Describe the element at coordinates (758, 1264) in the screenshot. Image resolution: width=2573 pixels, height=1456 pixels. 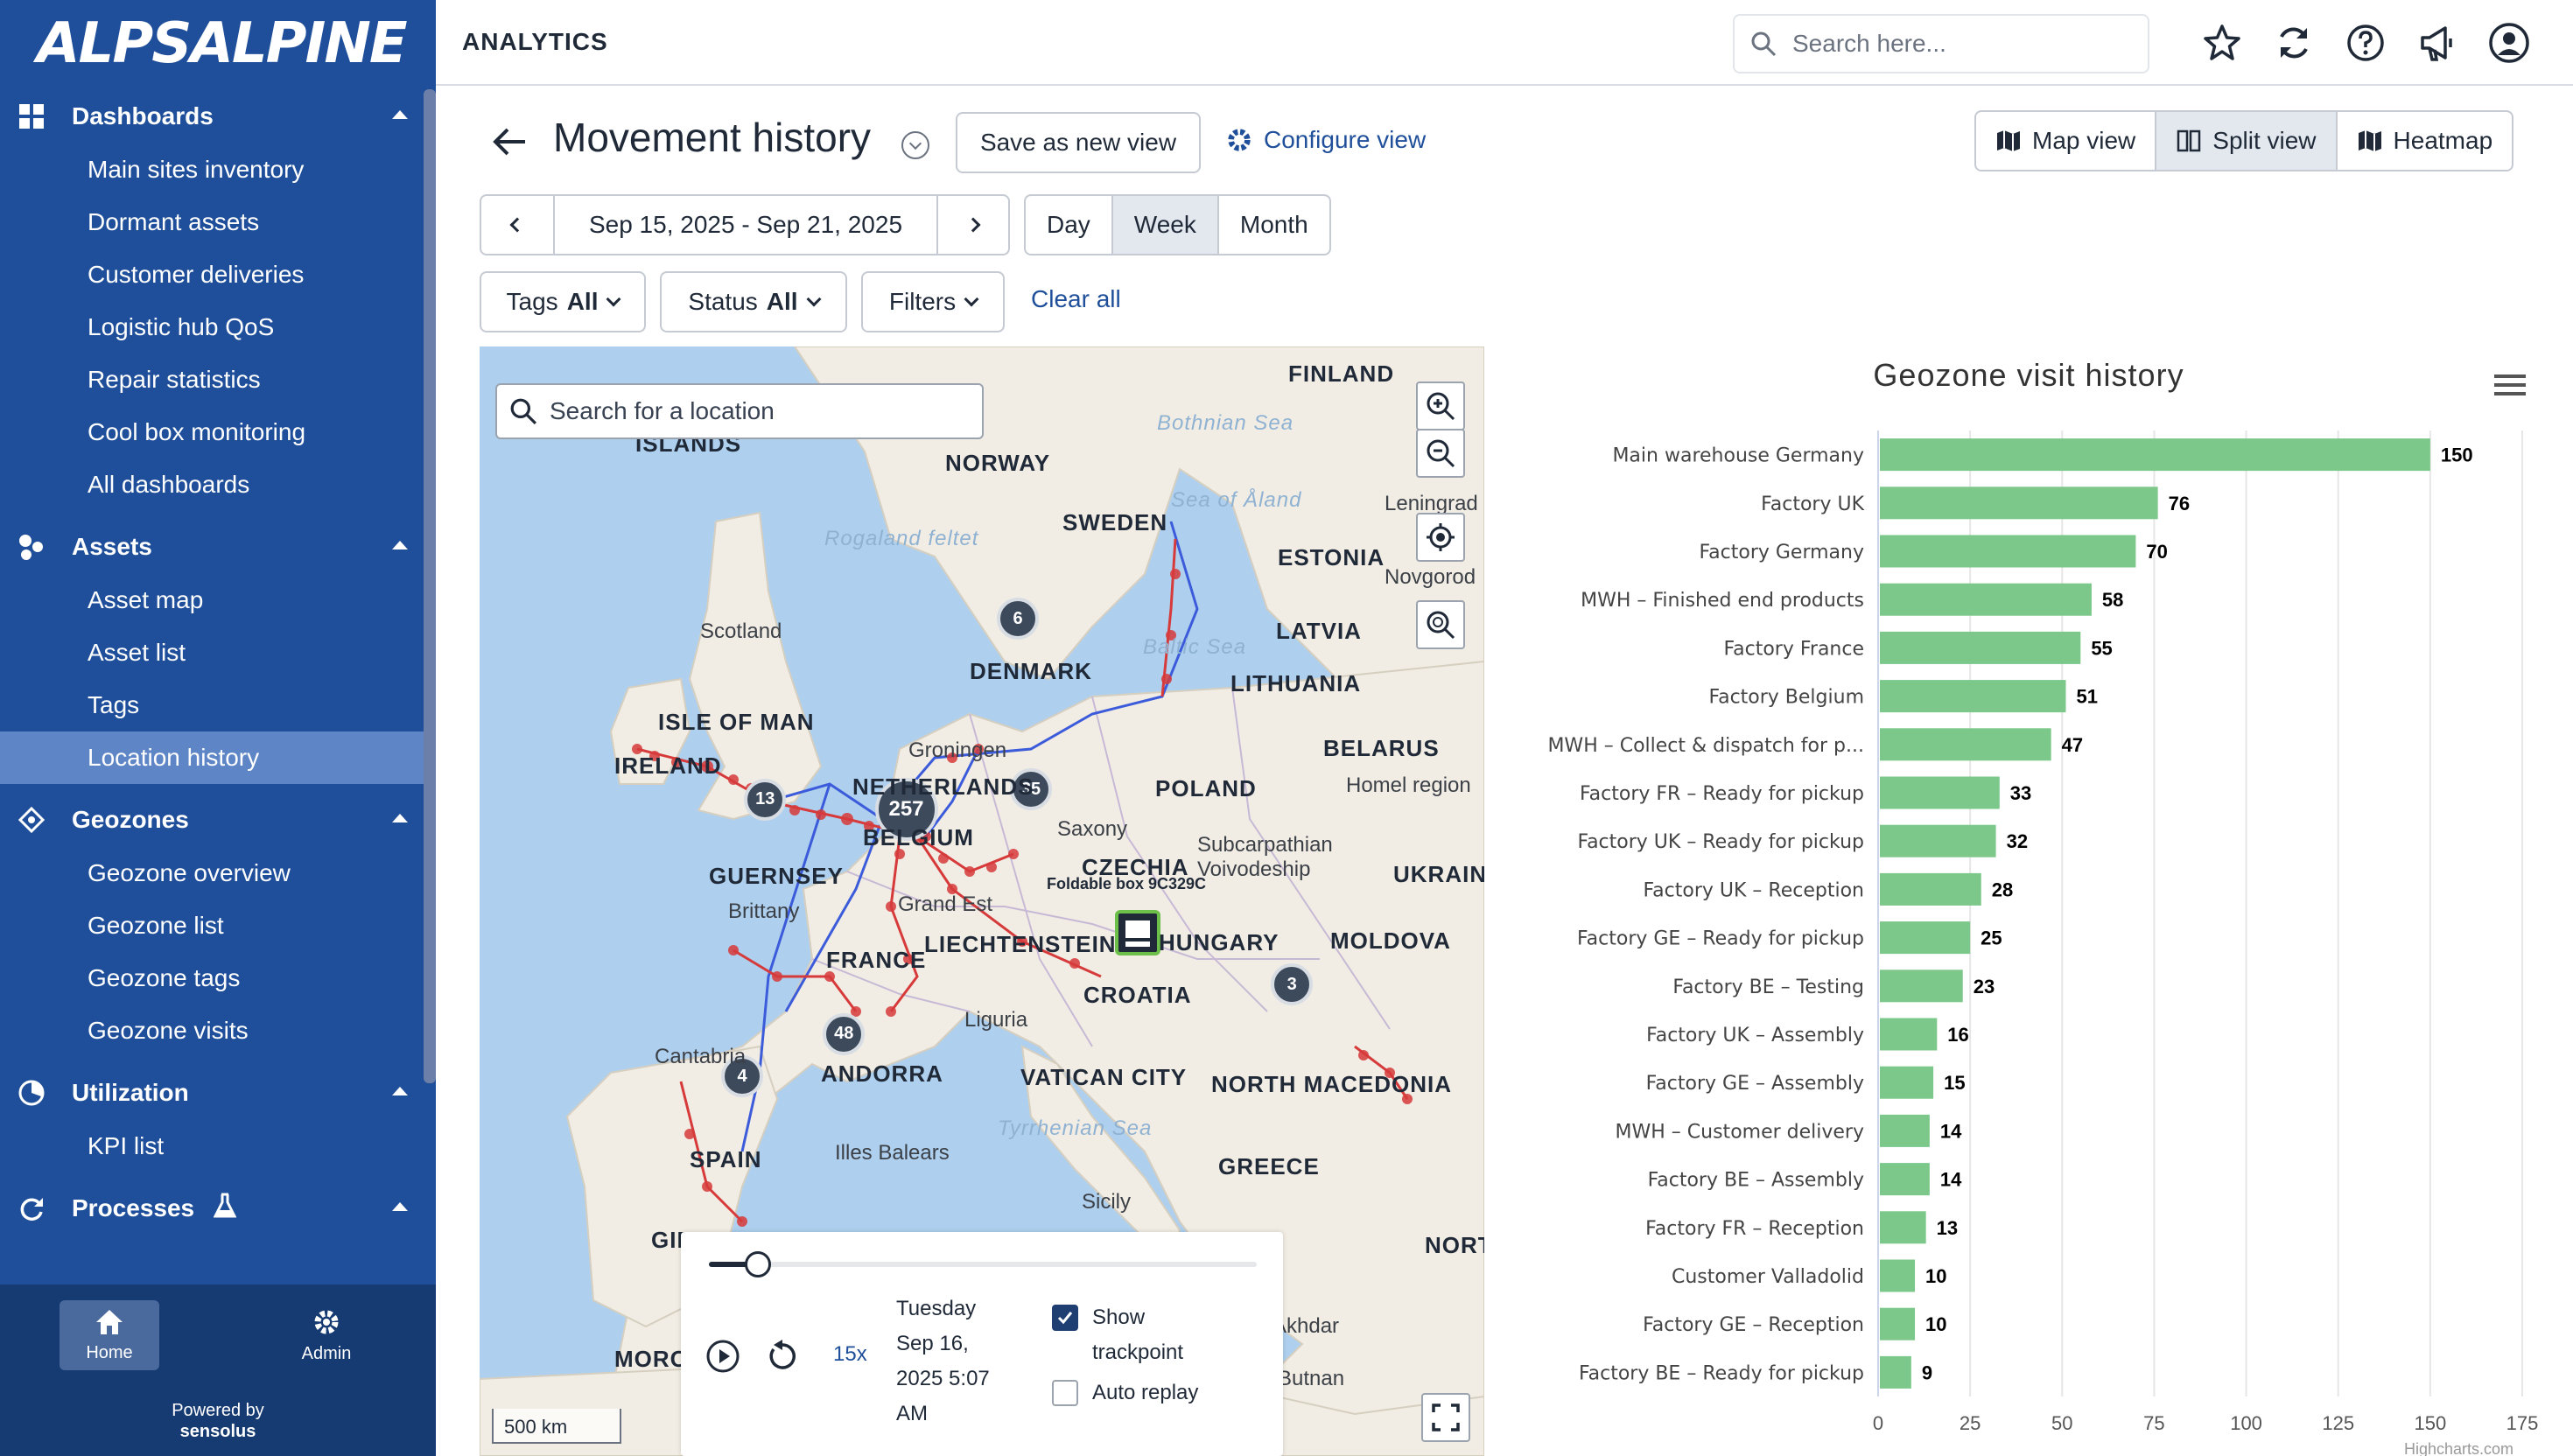
I see `playback-slider-thumb` at that location.